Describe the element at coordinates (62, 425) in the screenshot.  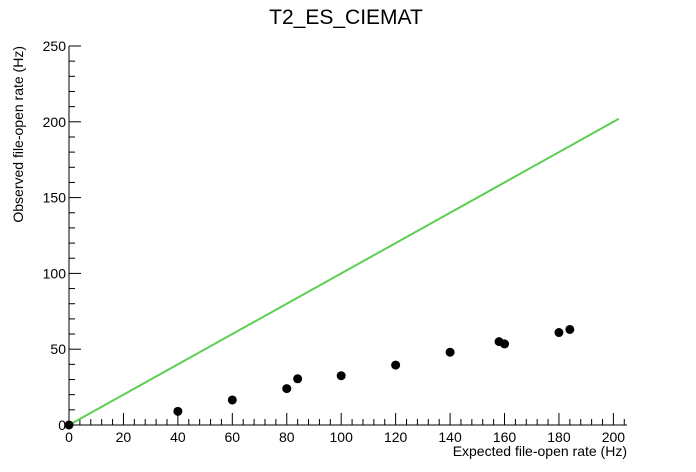
I see `y-tick-label: 0` at that location.